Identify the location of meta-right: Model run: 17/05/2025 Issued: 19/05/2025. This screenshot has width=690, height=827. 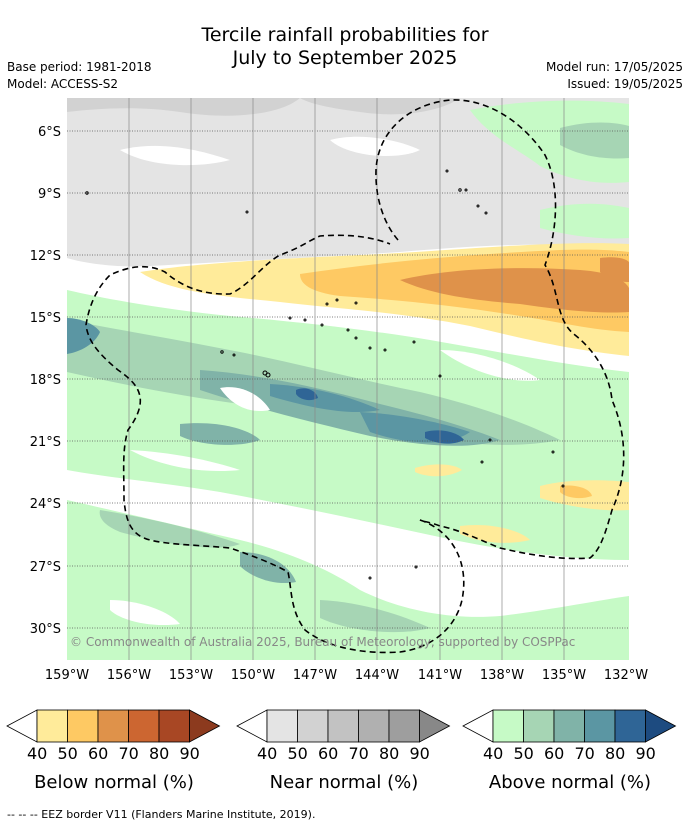
(614, 76).